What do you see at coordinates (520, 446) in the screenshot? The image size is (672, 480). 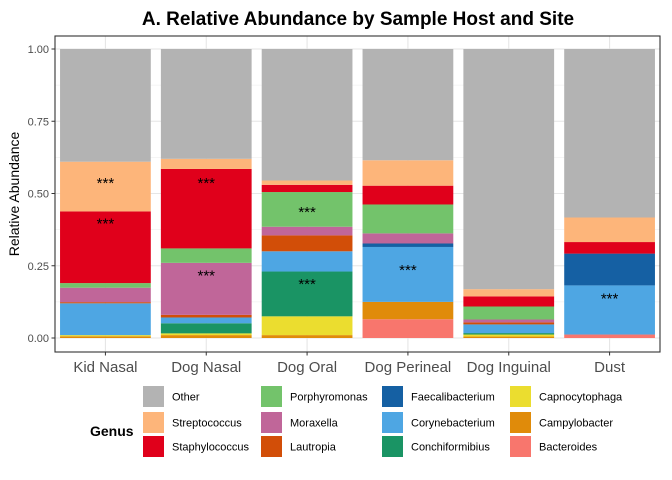 I see `legend-swatch-bacteroides` at bounding box center [520, 446].